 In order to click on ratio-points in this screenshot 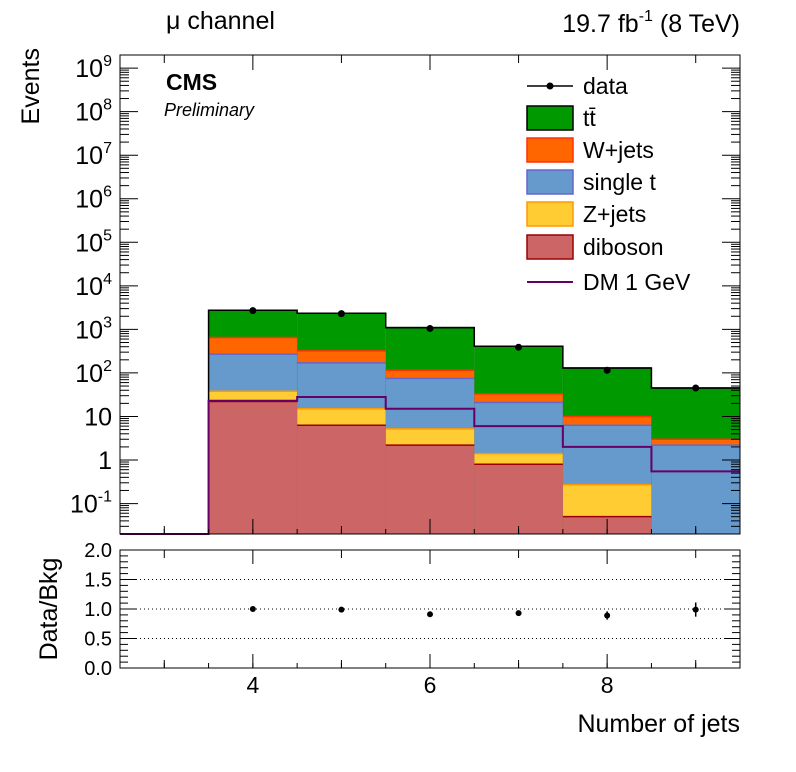, I will do `click(474, 611)`.